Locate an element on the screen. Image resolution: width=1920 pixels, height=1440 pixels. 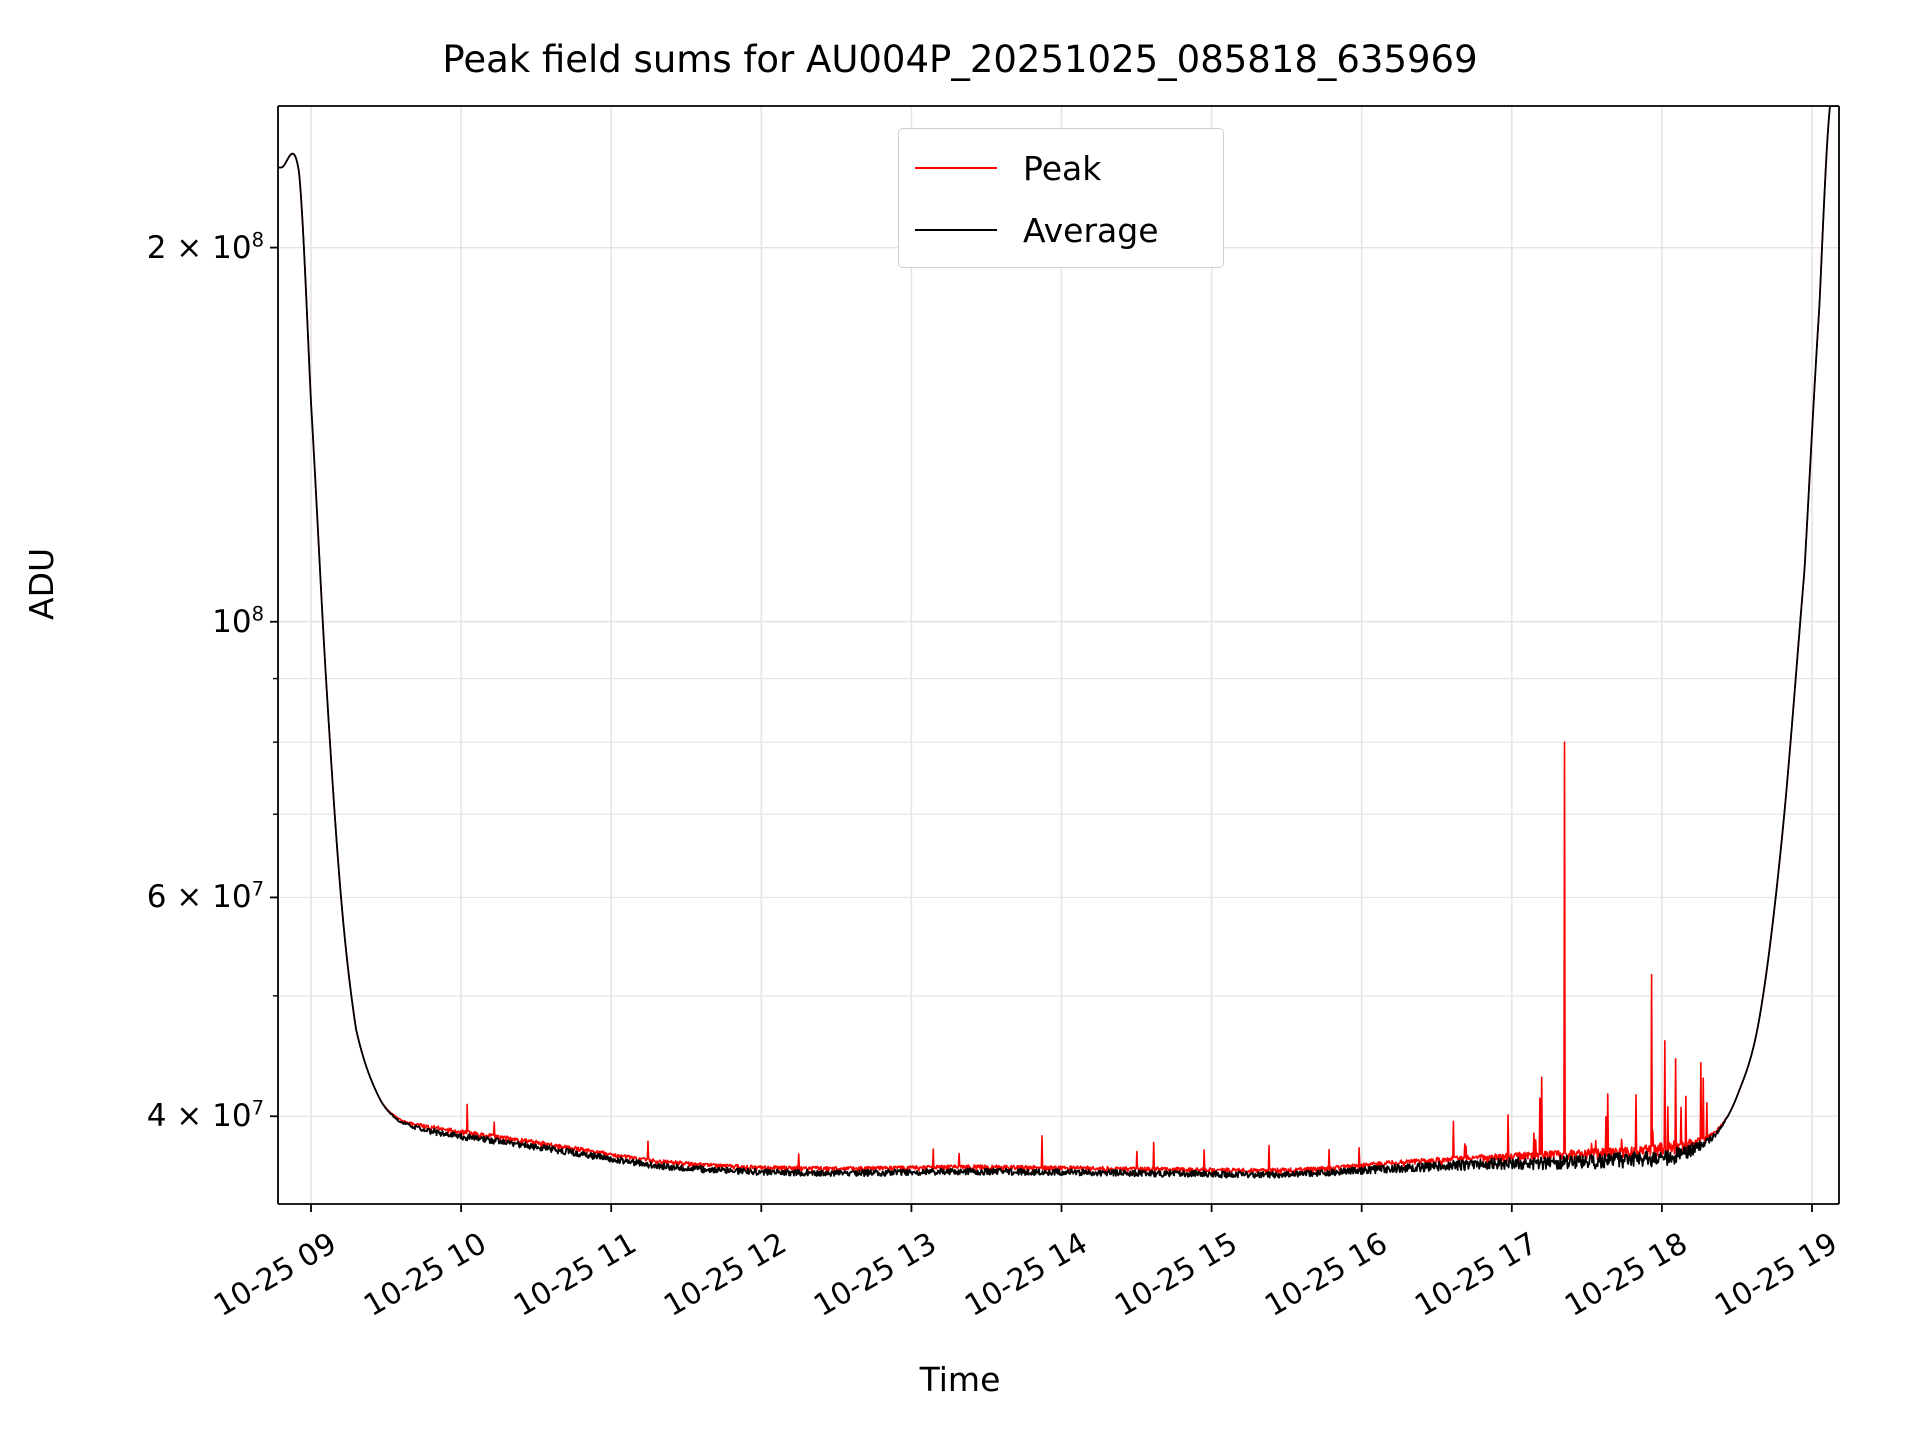
legend-entry: Peak is located at coordinates (1061, 168).